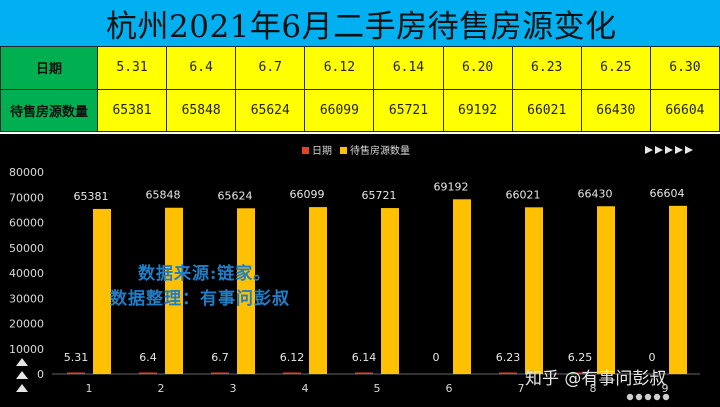  Describe the element at coordinates (684, 68) in the screenshot. I see `table-cell: 6.30` at that location.